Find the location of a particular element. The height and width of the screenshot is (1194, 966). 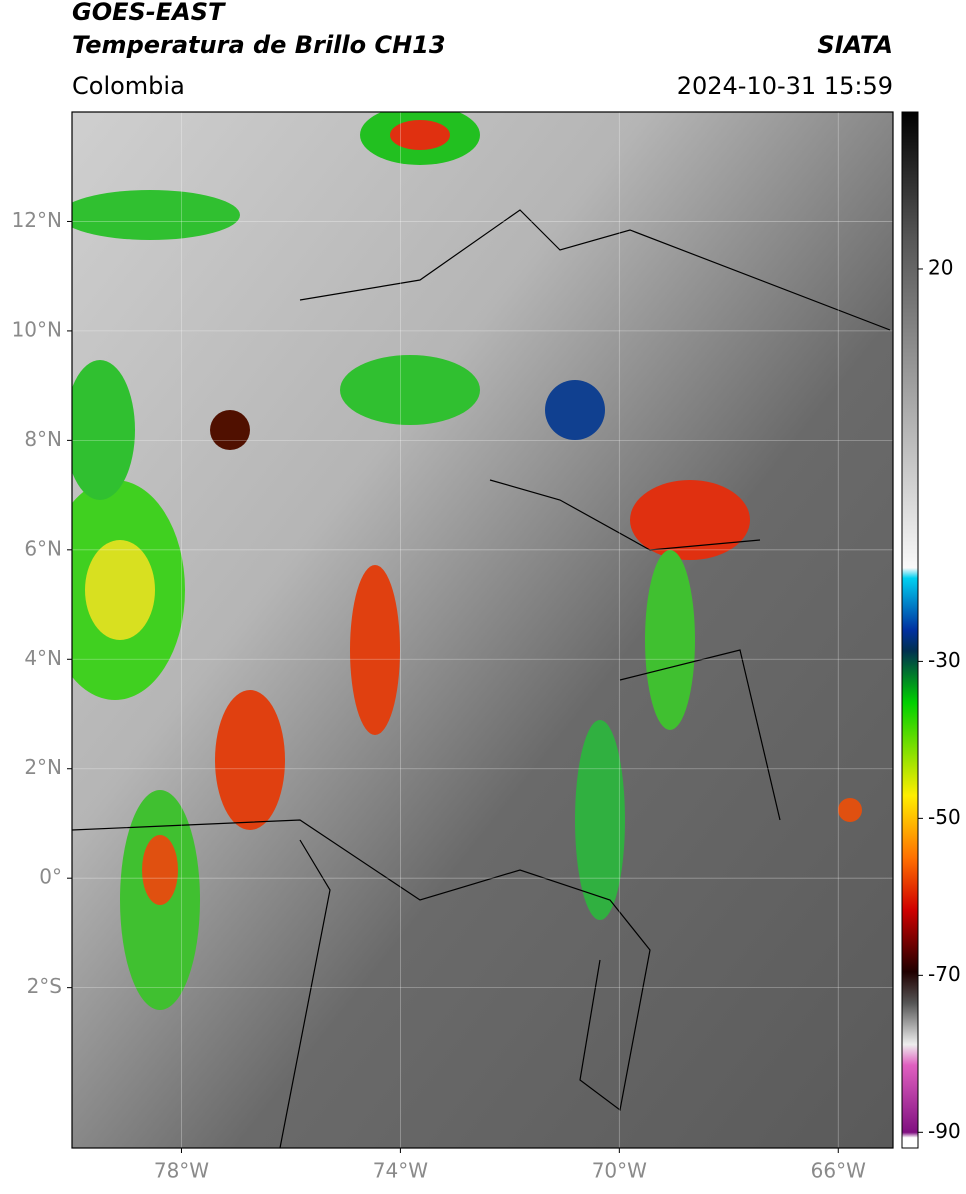

timestamp: 2024-10-31 15:59 is located at coordinates (785, 86).